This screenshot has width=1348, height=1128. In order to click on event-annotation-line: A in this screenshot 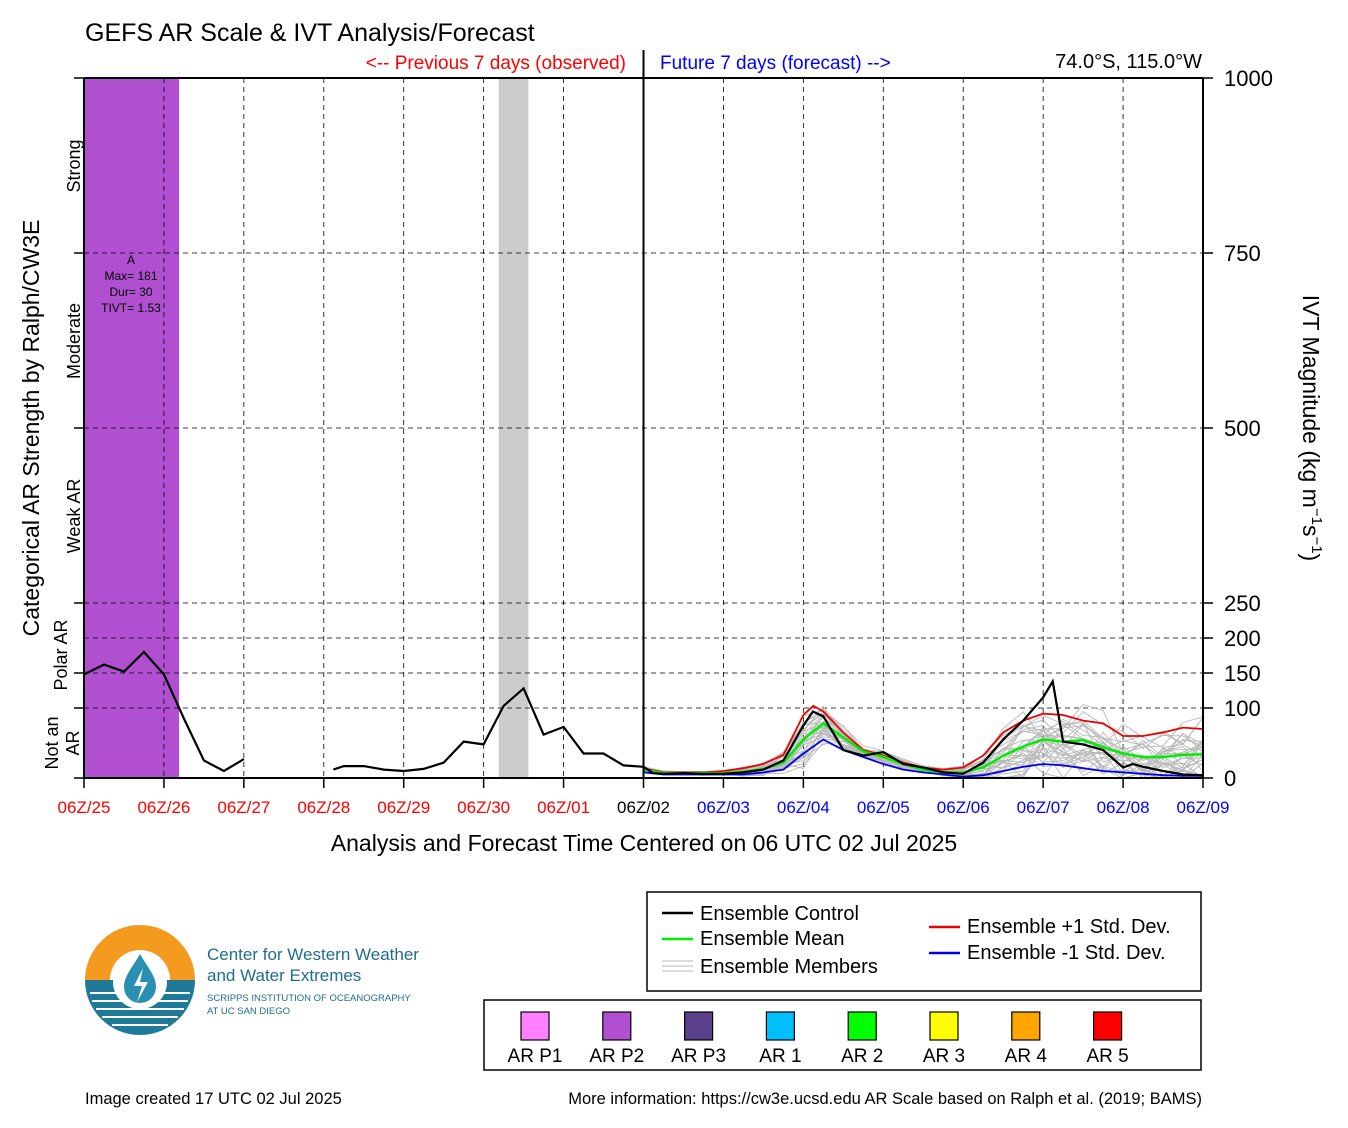, I will do `click(131, 260)`.